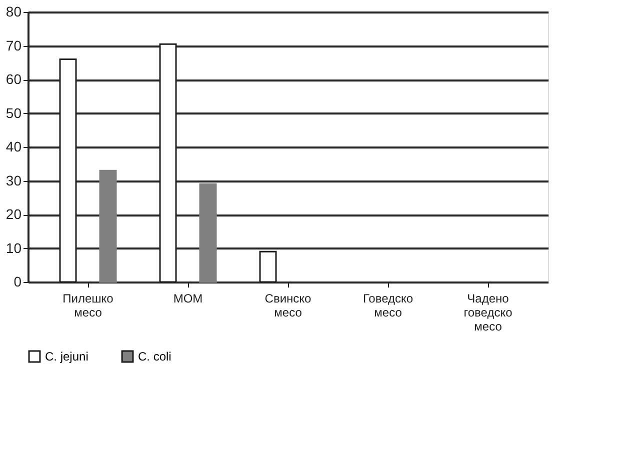  I want to click on legend-label: C. jejuni, so click(66, 357).